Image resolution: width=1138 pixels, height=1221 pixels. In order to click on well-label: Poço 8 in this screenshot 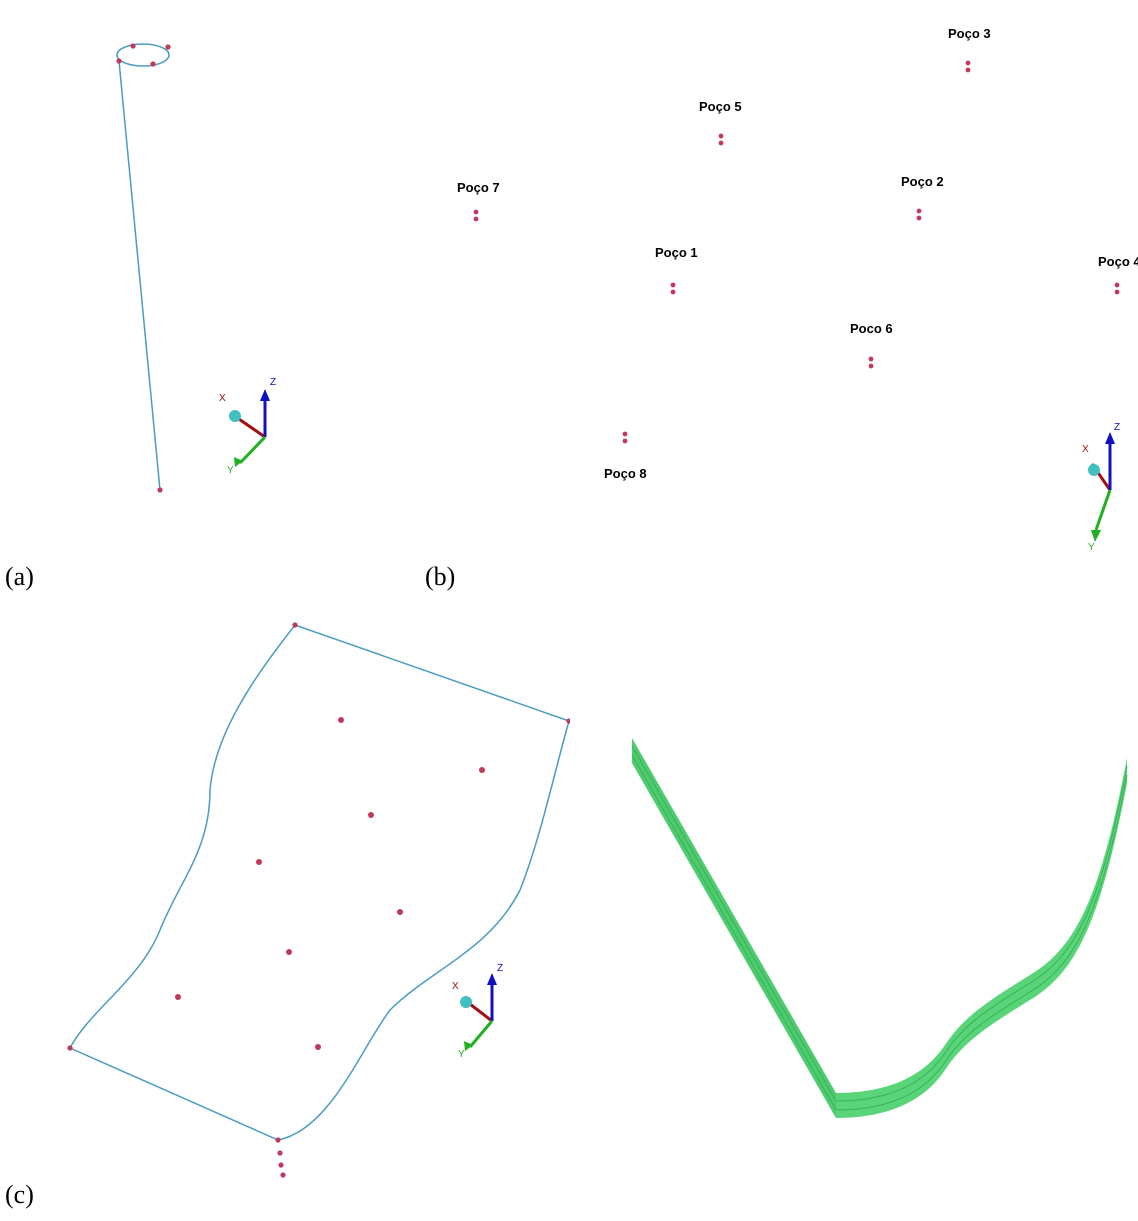, I will do `click(625, 473)`.